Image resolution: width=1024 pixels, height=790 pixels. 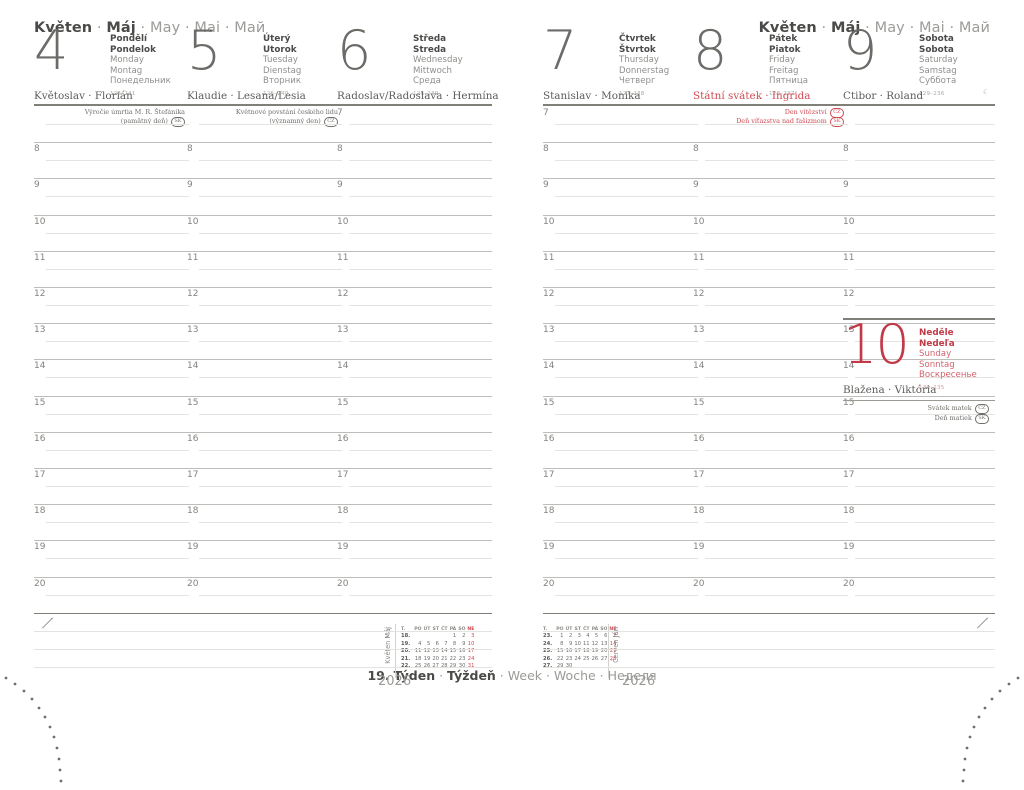 I want to click on mini-day-cell: 22, so click(x=453, y=658).